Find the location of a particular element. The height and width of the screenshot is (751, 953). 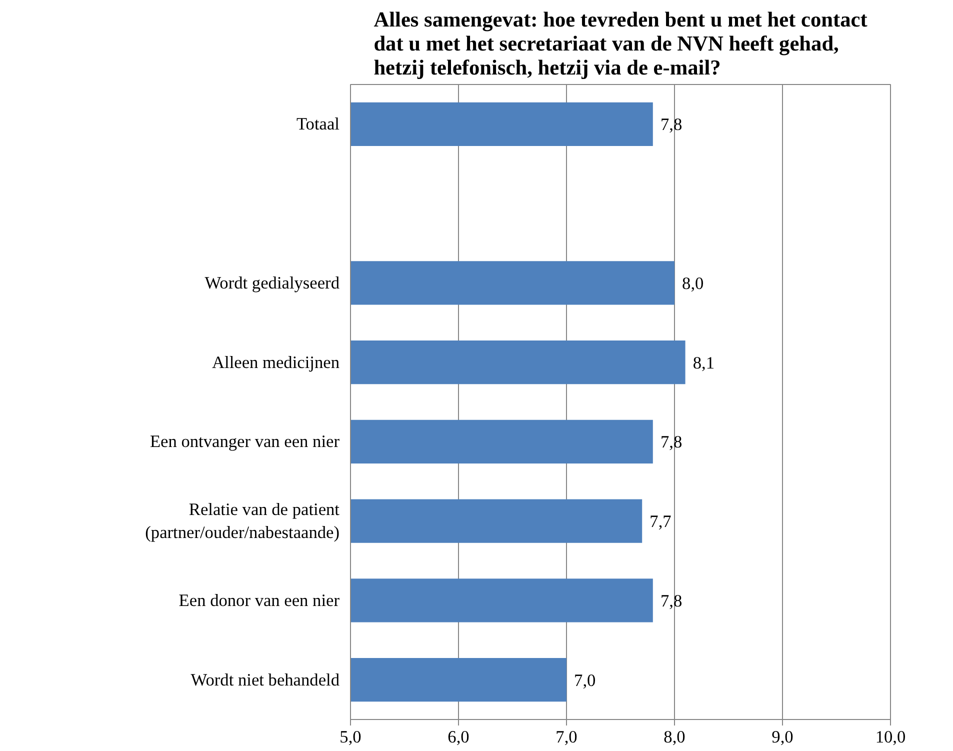

chart-title: Alles samengevat: hoe tevreden bent u met het contact dat u met het secretariaat van de NVN heeft gehad, hetzij telefonisch, hetzij via de e-mail? is located at coordinates (621, 44).